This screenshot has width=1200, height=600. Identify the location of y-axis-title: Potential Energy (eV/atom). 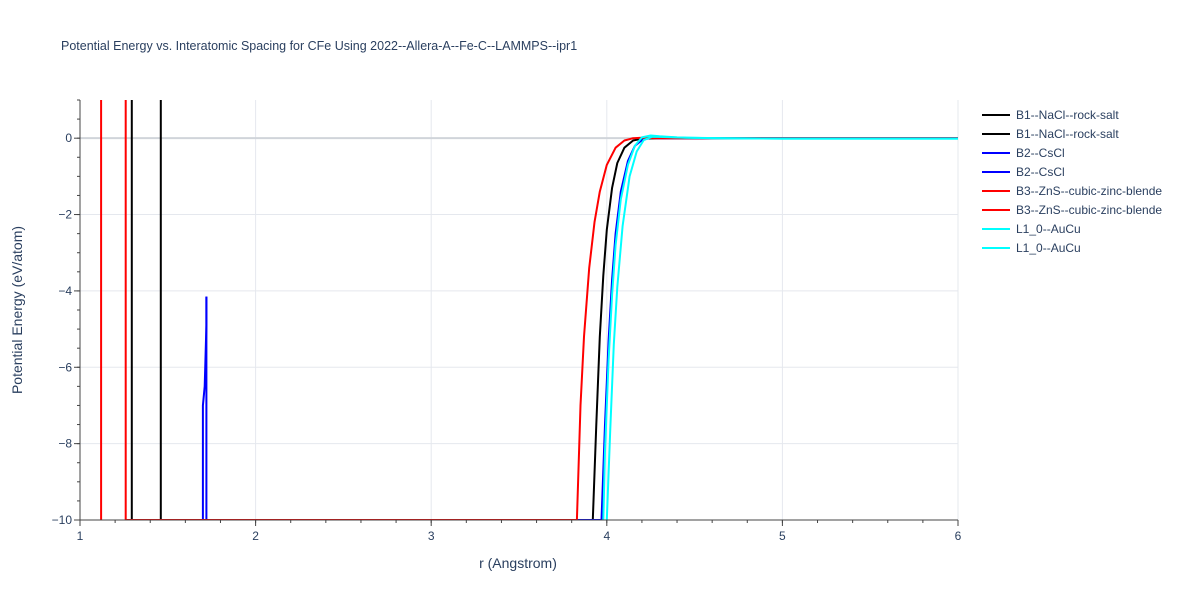
(17, 310).